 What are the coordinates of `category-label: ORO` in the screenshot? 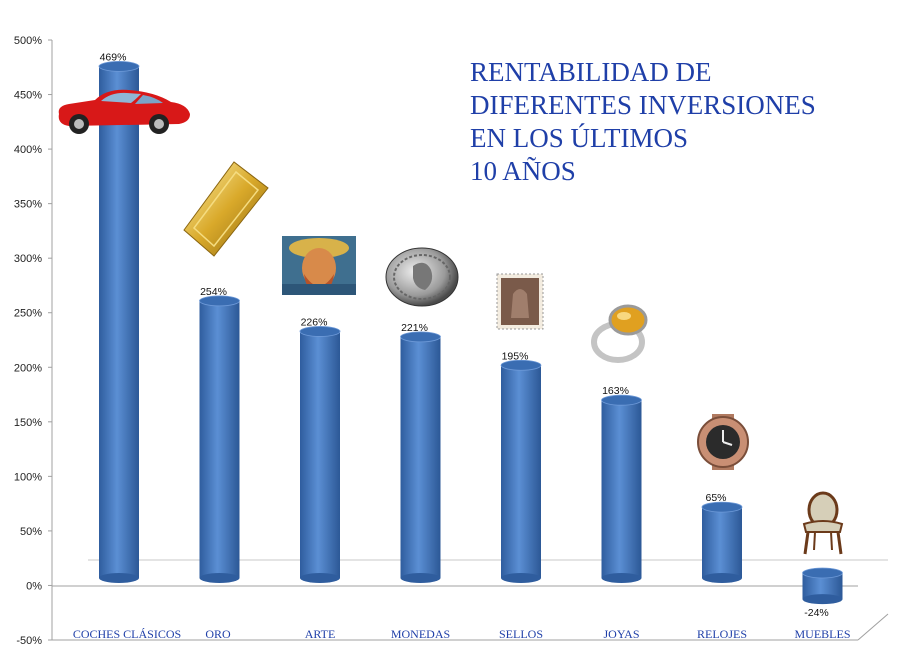 It's located at (218, 634).